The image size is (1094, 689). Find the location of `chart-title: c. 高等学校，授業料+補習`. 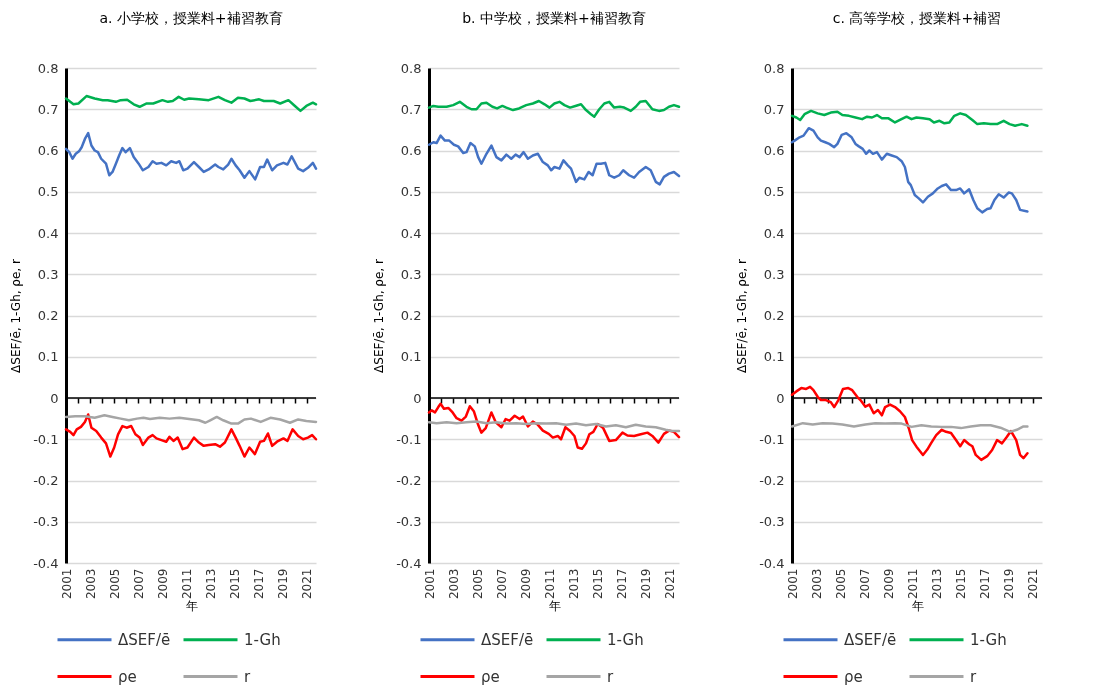

chart-title: c. 高等学校，授業料+補習 is located at coordinates (917, 18).